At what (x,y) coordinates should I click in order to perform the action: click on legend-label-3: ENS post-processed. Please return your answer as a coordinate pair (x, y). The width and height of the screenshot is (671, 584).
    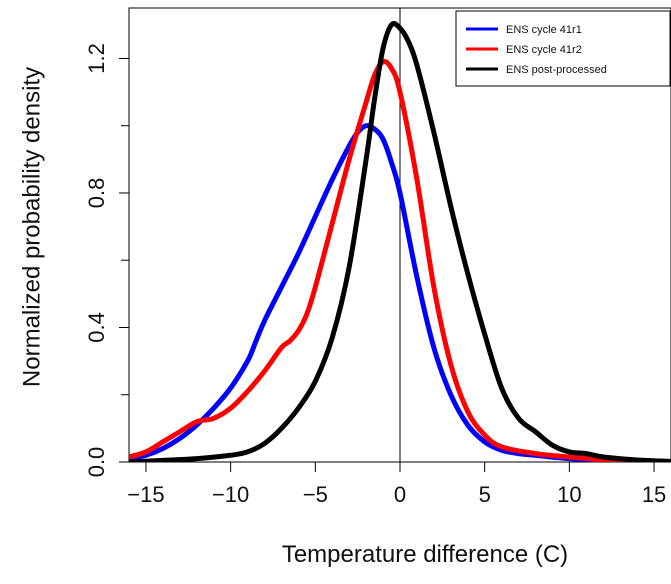
    Looking at the image, I should click on (556, 70).